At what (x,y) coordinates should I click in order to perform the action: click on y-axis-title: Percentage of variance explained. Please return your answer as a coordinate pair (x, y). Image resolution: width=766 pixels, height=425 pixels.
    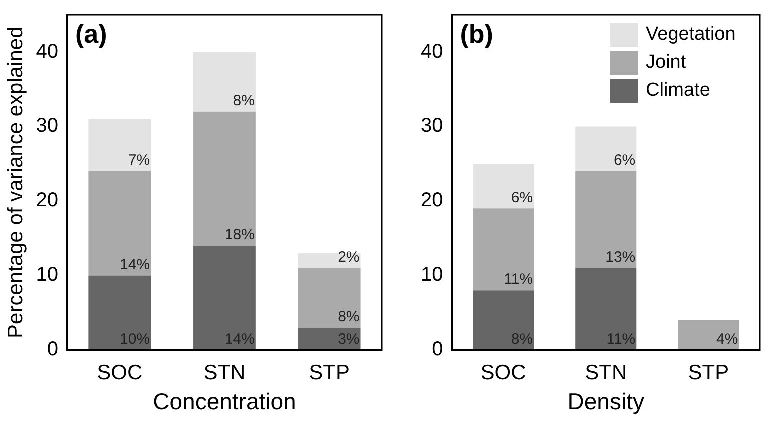
    Looking at the image, I should click on (16, 182).